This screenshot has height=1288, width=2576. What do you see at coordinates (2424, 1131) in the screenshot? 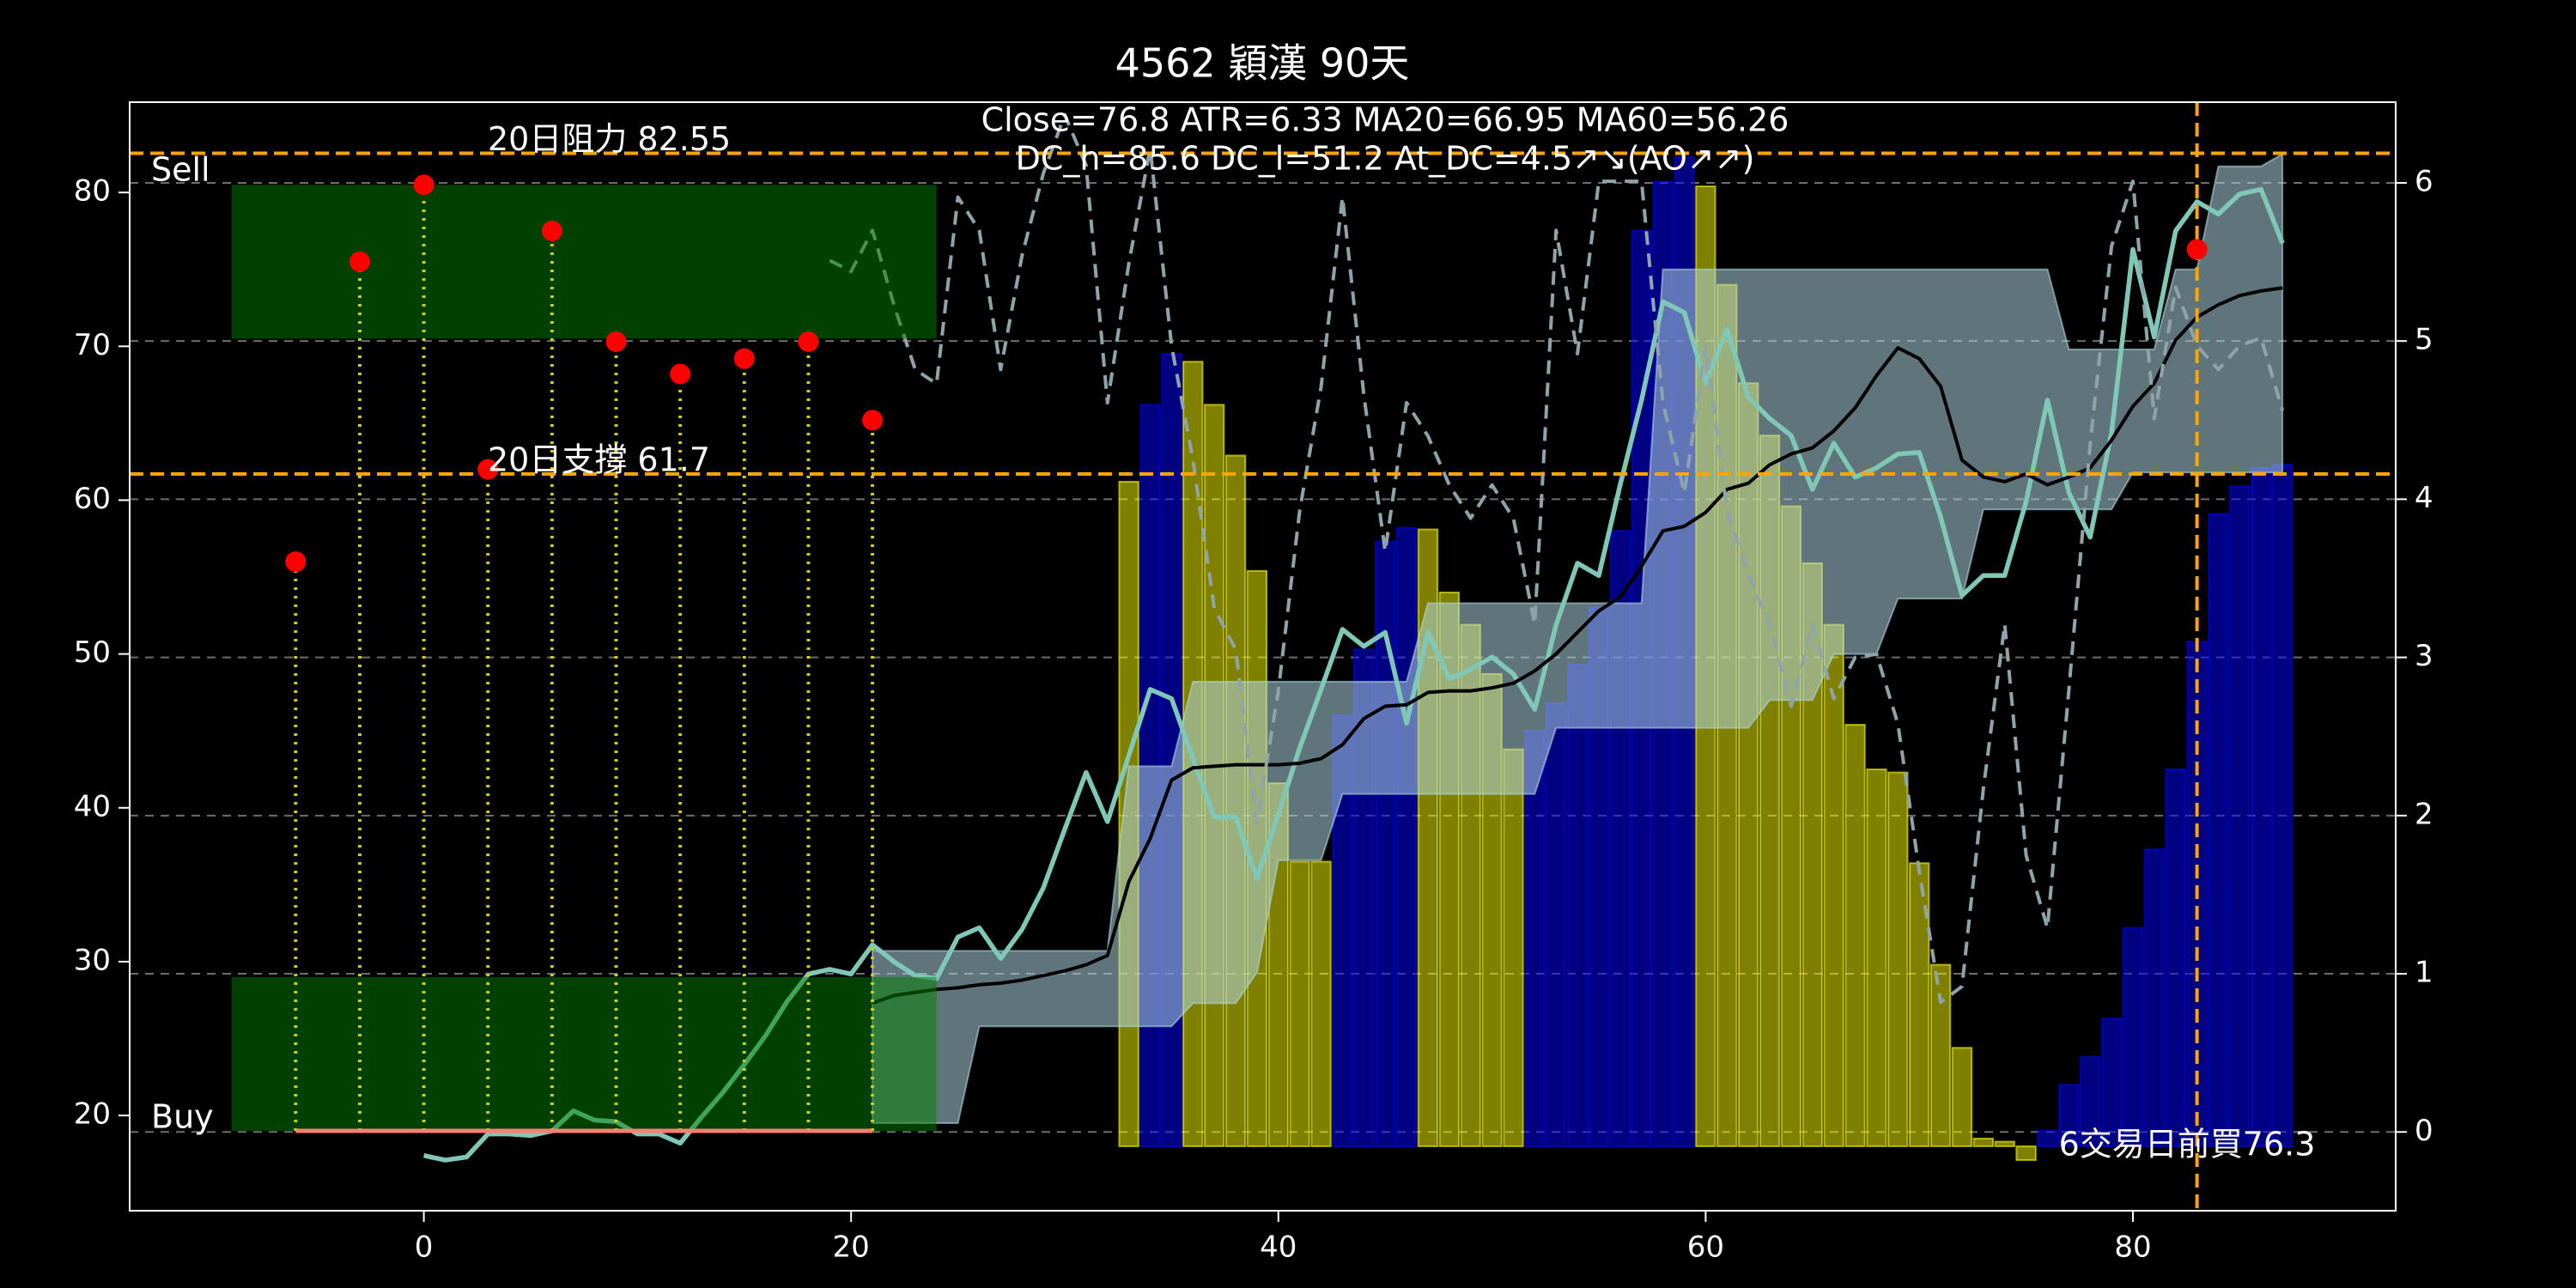
I see `y2-tick-label: 0` at bounding box center [2424, 1131].